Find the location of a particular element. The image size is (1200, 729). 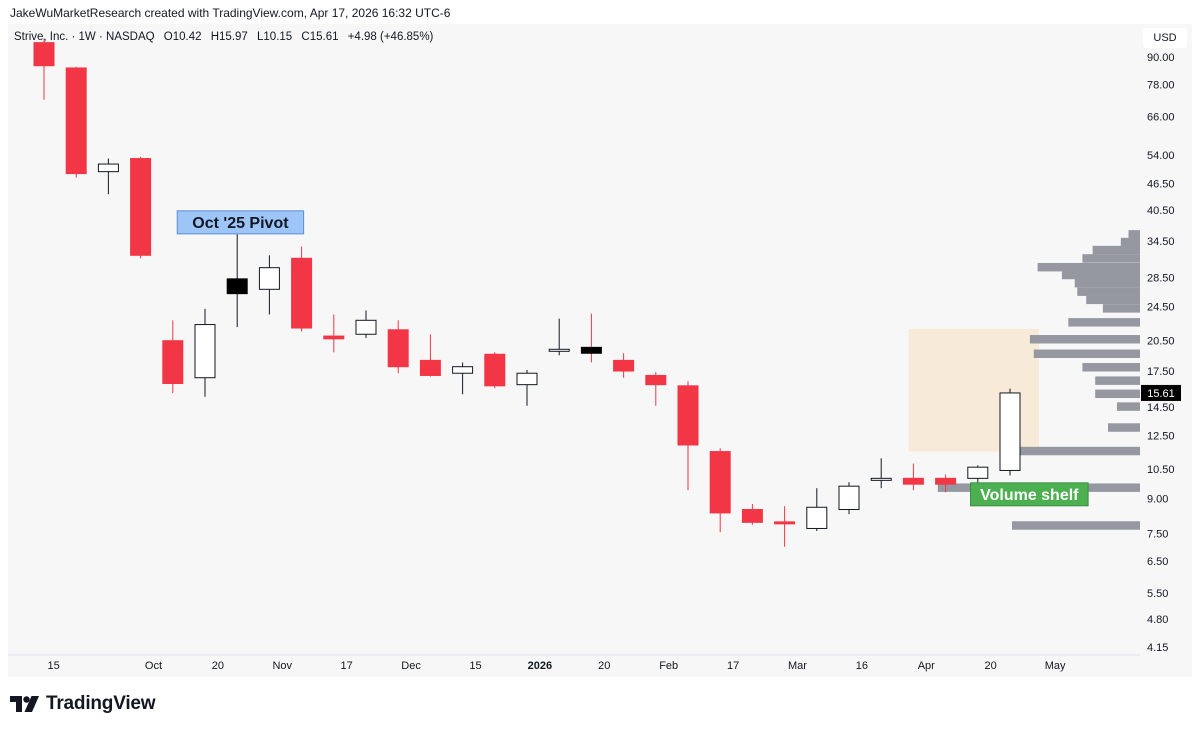

tradingview-brand: TradingView is located at coordinates (83, 704).